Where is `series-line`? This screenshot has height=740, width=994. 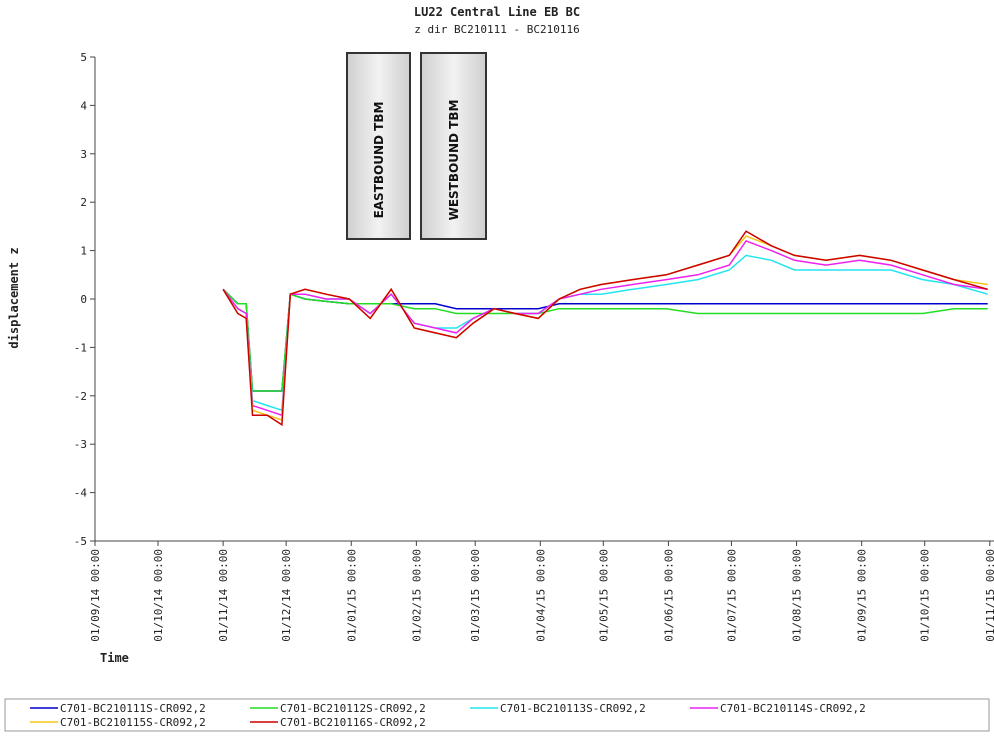 series-line is located at coordinates (605, 340).